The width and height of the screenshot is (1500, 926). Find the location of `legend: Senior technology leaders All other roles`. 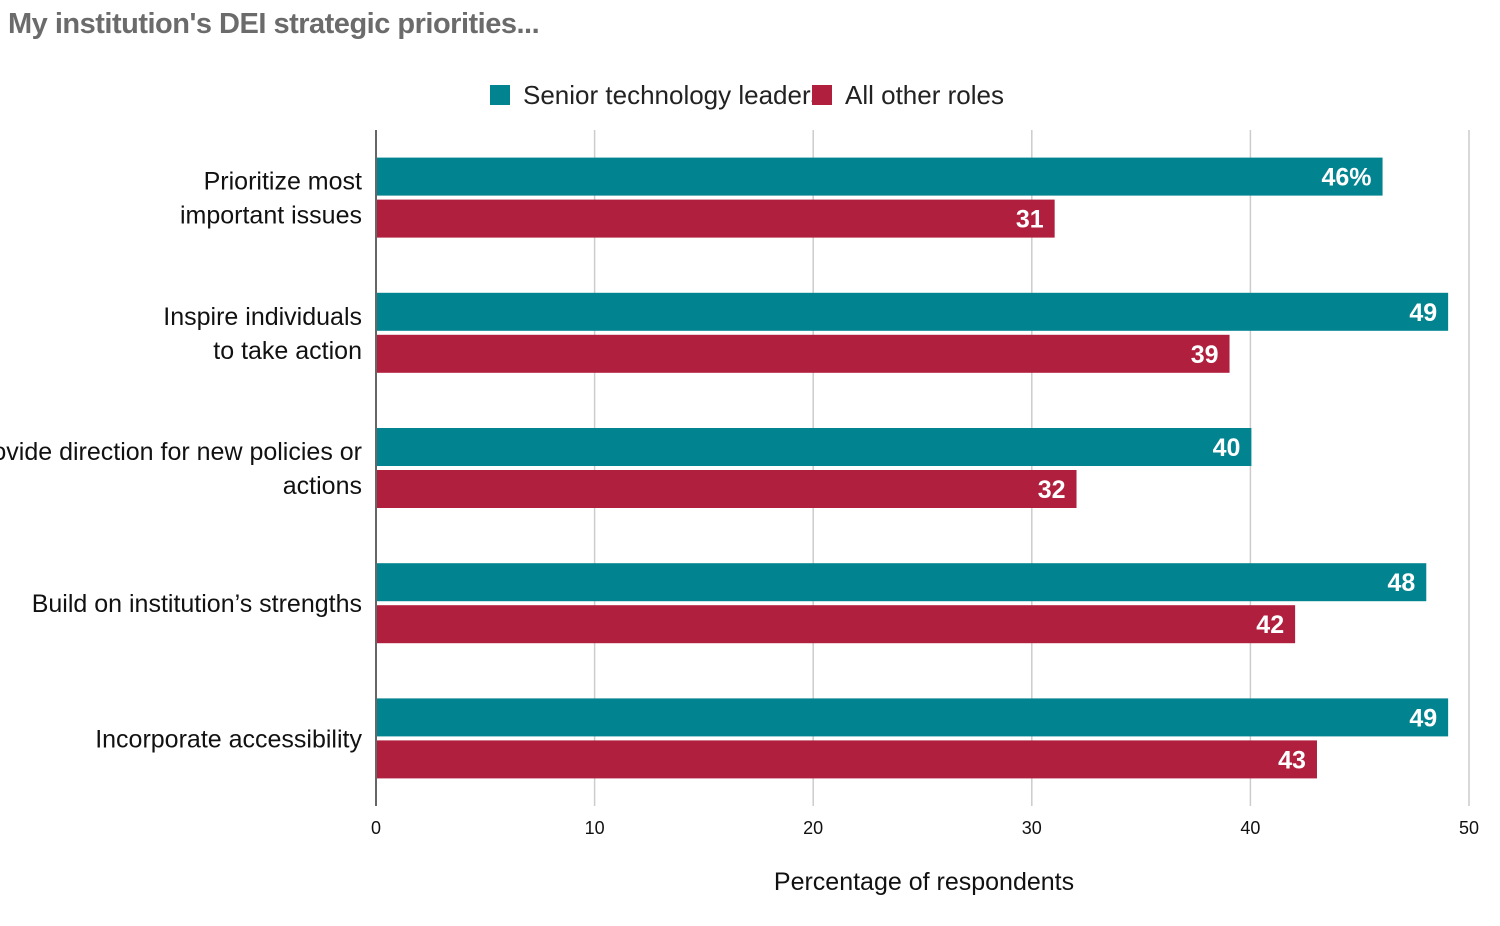

legend: Senior technology leaders All other roles is located at coordinates (747, 95).